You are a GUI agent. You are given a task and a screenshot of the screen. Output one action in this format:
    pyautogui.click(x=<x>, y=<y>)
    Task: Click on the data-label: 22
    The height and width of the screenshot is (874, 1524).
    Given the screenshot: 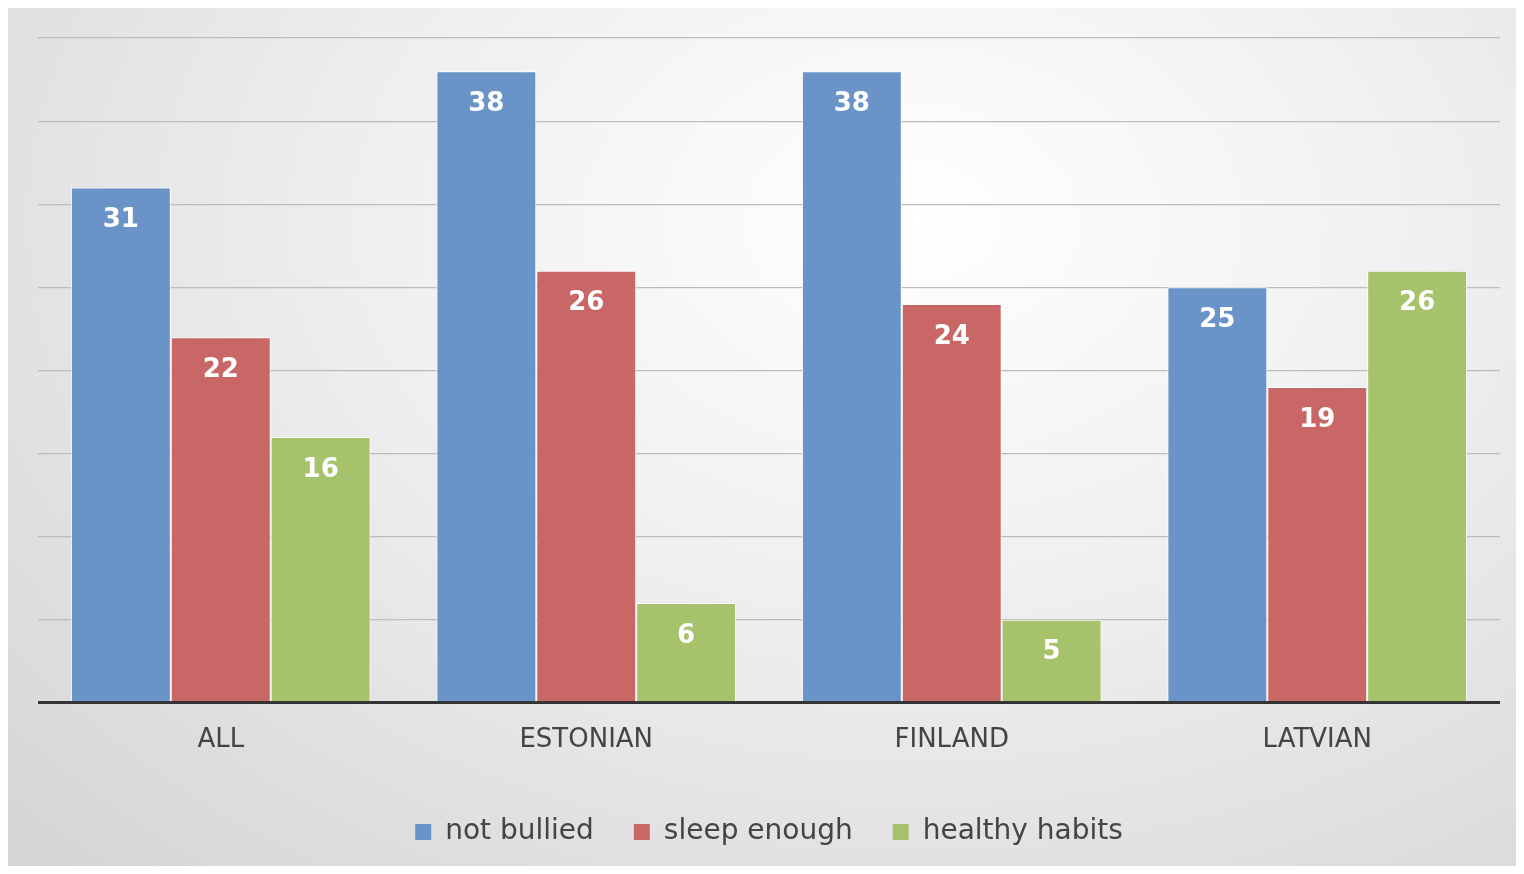 What is the action you would take?
    pyautogui.click(x=220, y=367)
    